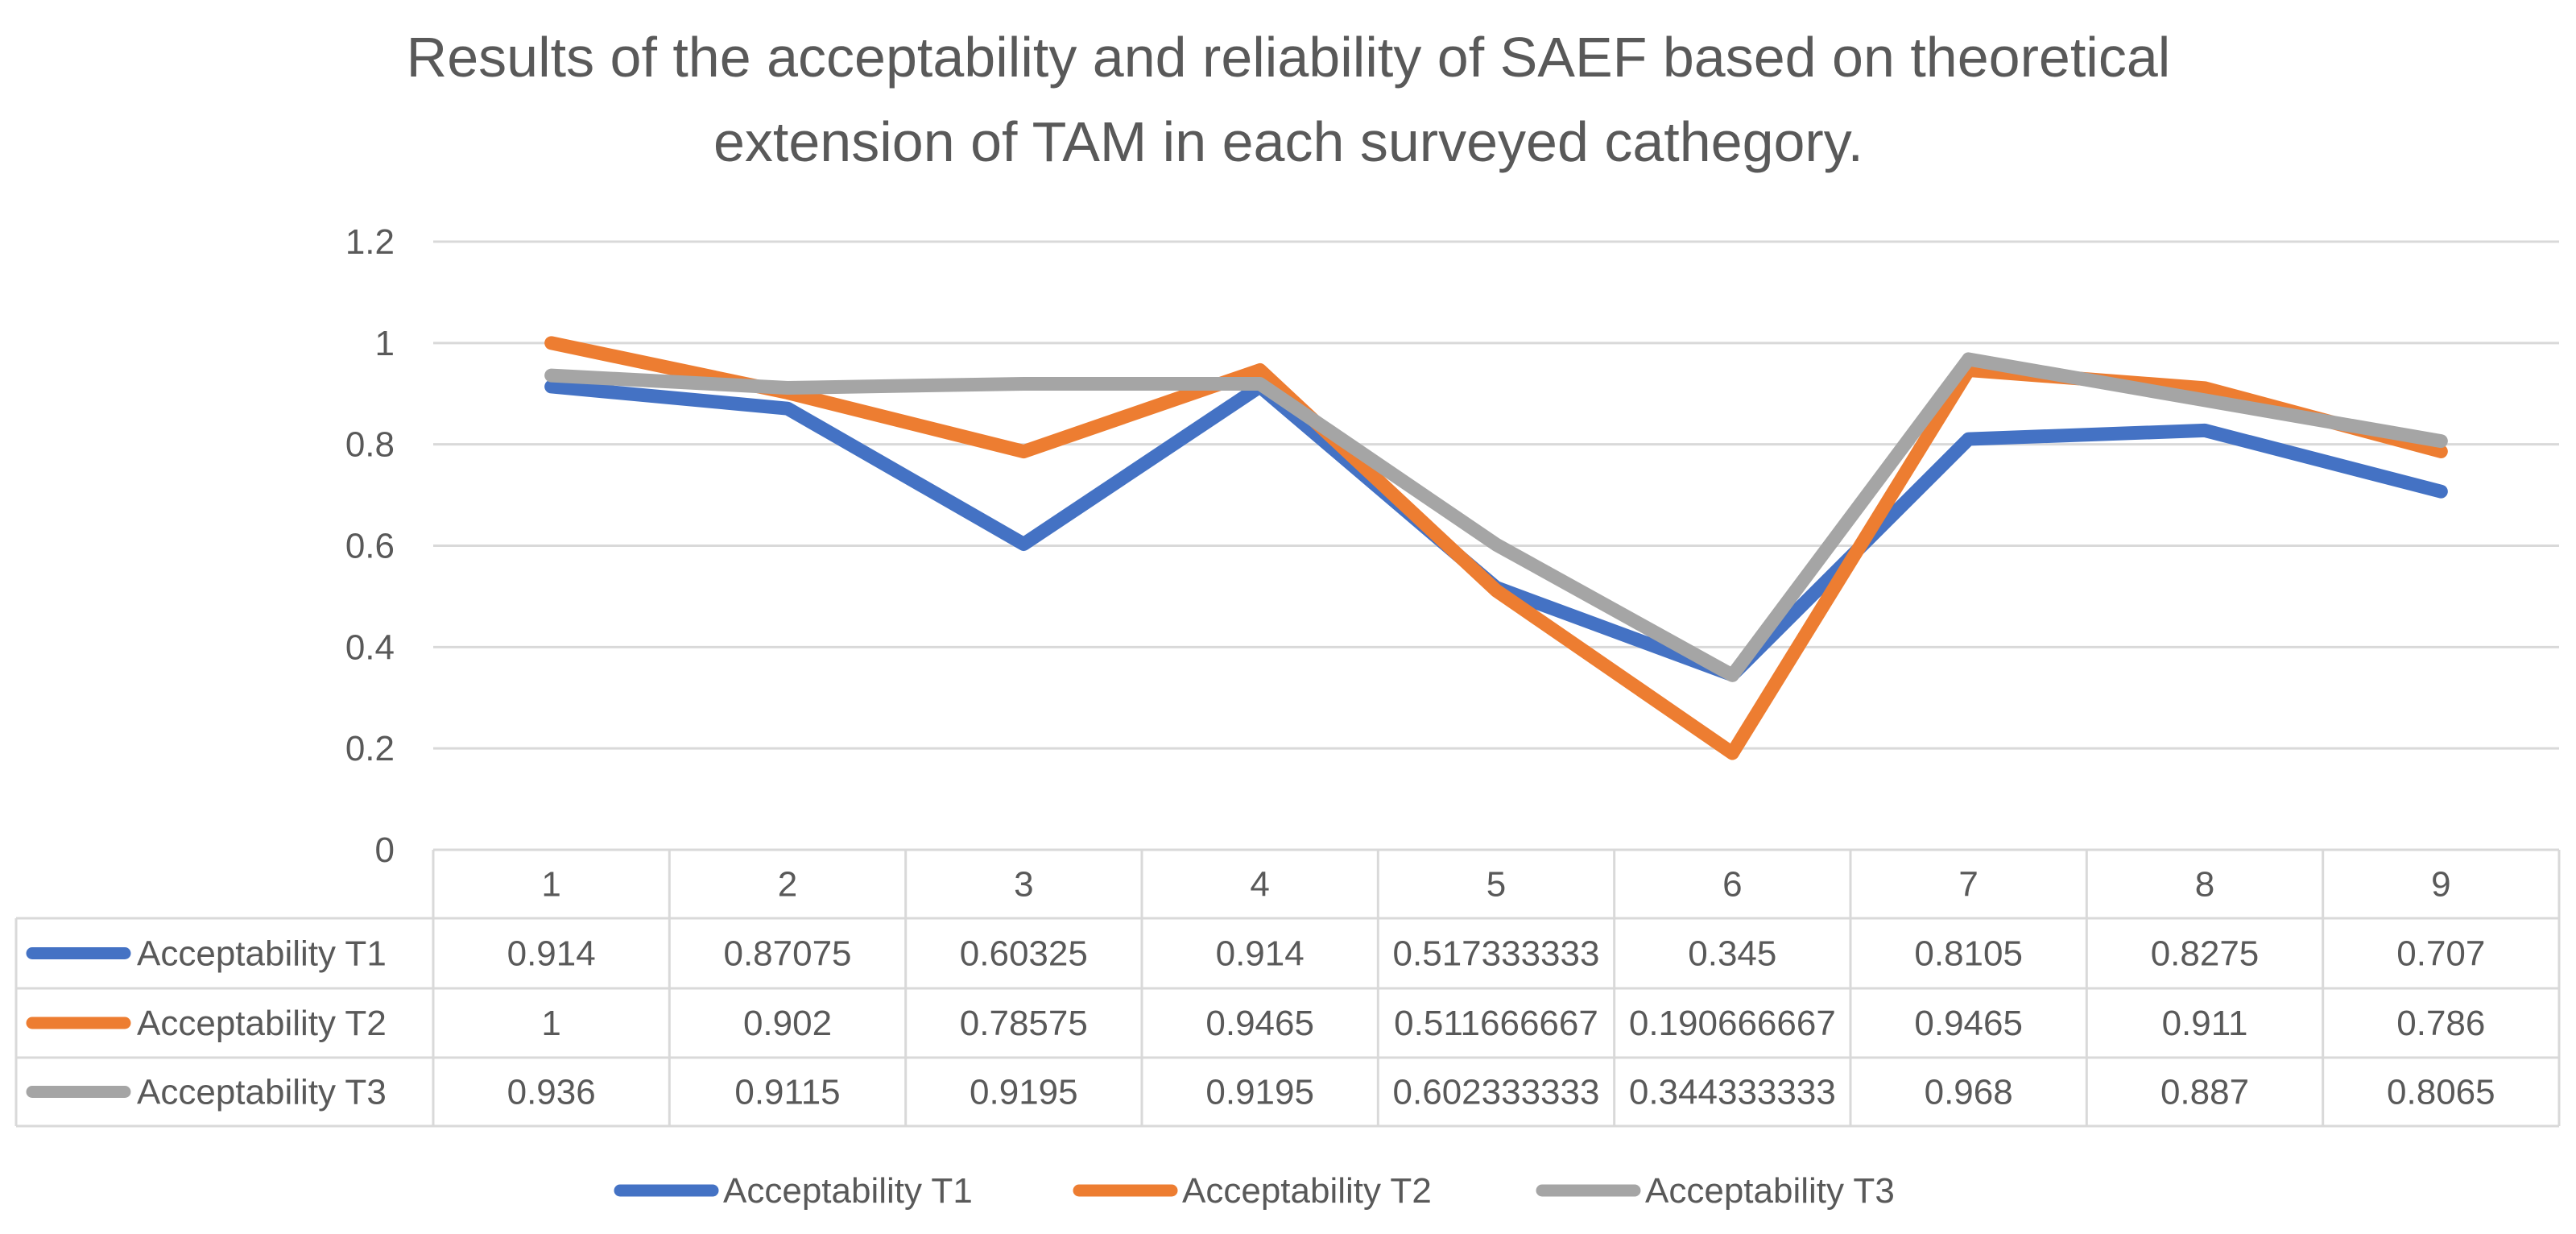  What do you see at coordinates (2441, 1023) in the screenshot?
I see `data-label: 0.786` at bounding box center [2441, 1023].